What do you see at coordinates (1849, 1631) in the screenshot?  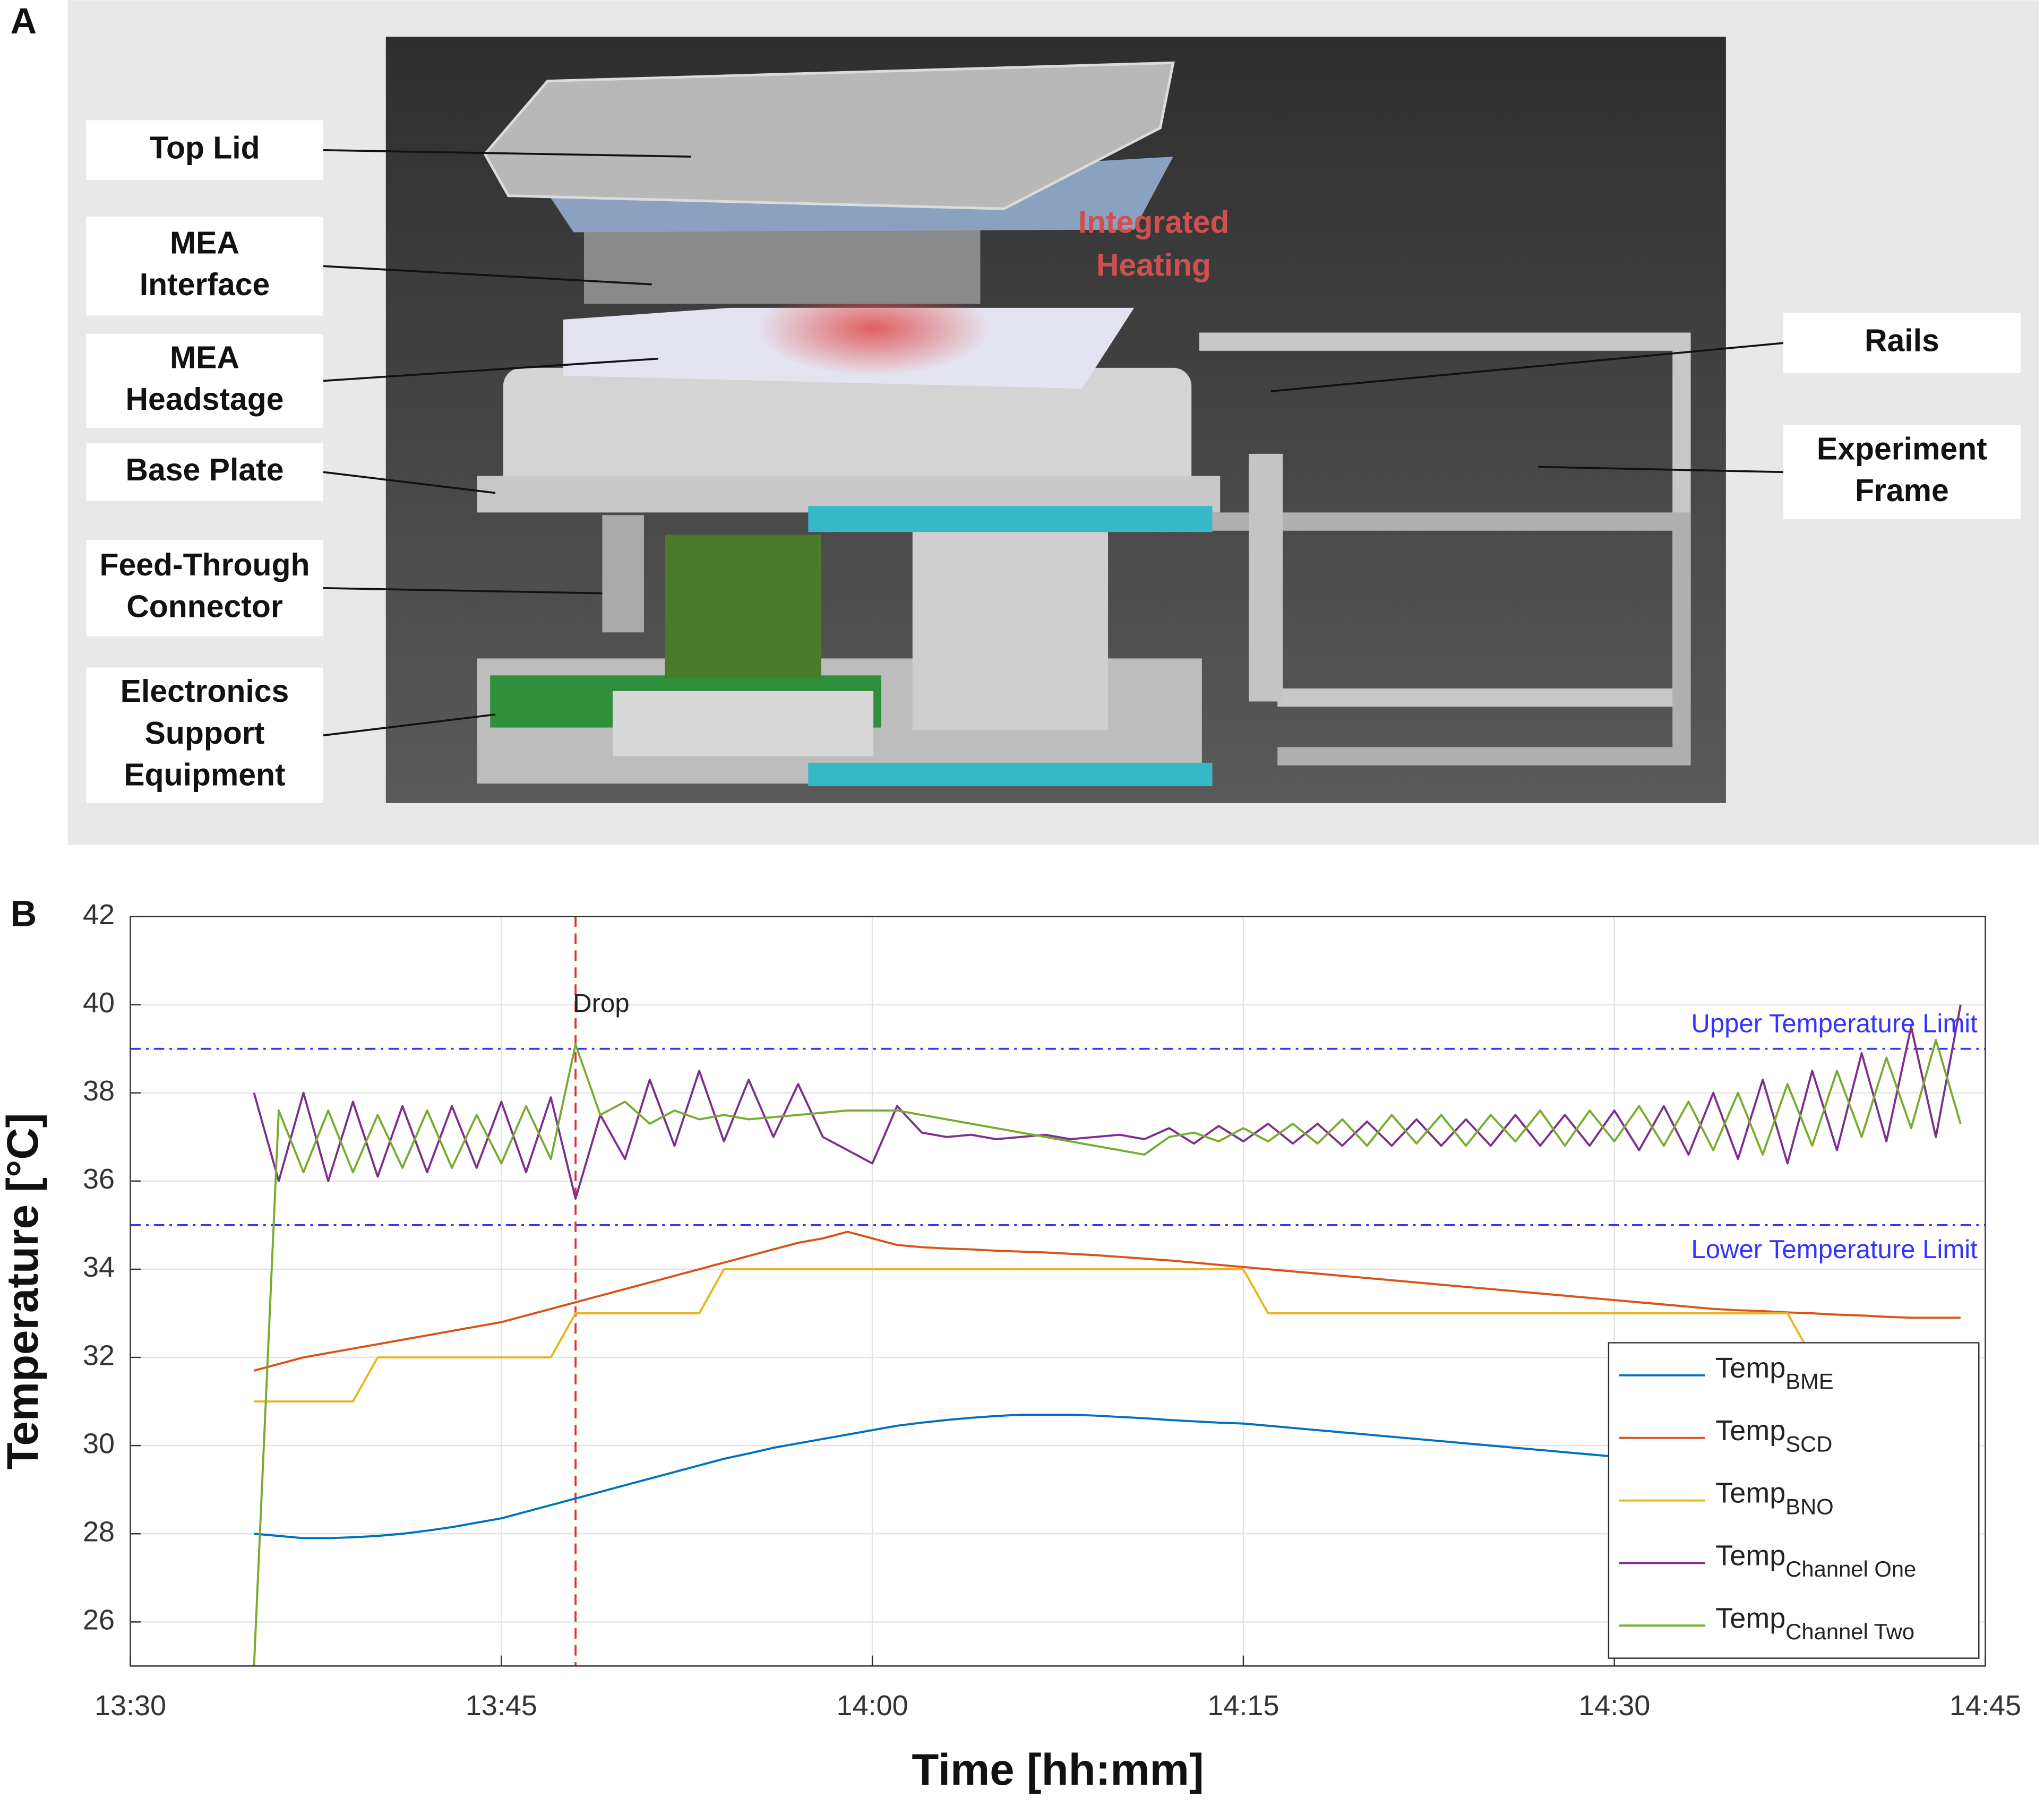 I see `legend-subscript: Channel Two` at bounding box center [1849, 1631].